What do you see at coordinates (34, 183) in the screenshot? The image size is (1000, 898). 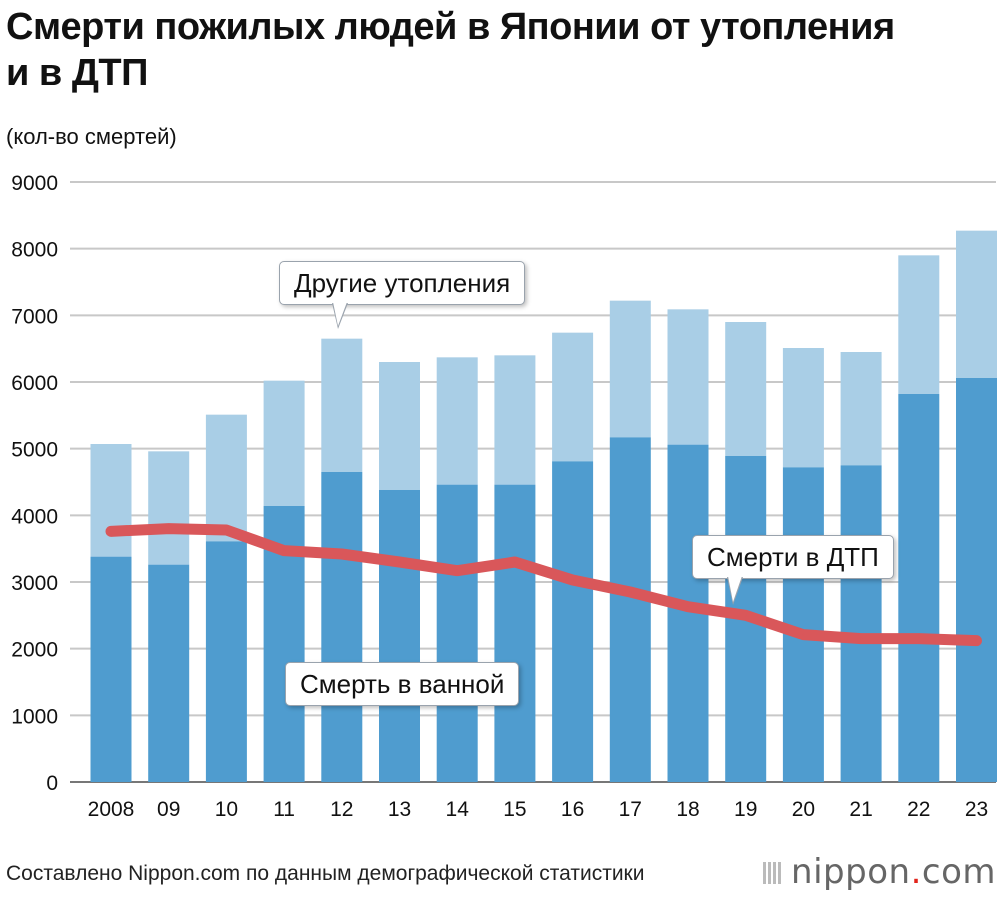 I see `y-tick-label: 9000` at bounding box center [34, 183].